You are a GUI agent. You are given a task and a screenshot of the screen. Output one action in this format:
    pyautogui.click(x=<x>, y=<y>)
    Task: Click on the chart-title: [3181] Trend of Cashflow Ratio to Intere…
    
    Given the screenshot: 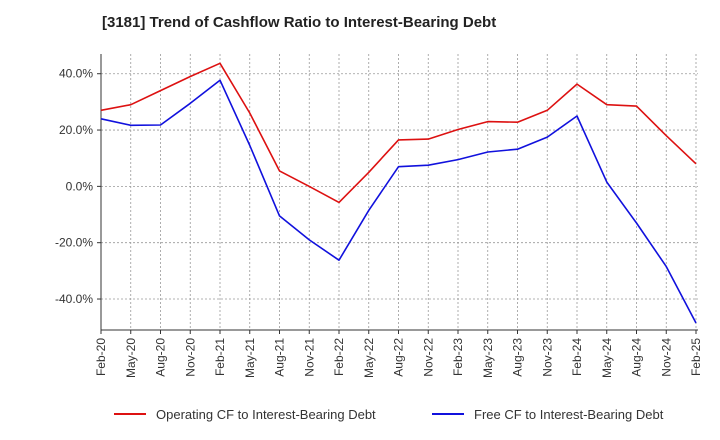 What is the action you would take?
    pyautogui.click(x=299, y=22)
    